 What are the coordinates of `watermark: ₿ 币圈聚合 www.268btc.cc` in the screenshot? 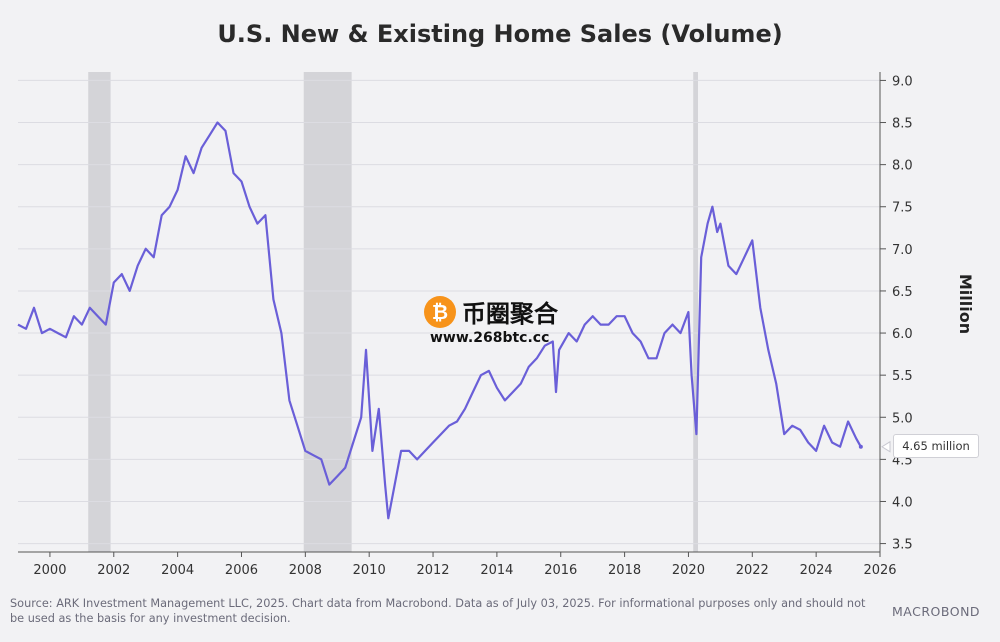 It's located at (507, 320).